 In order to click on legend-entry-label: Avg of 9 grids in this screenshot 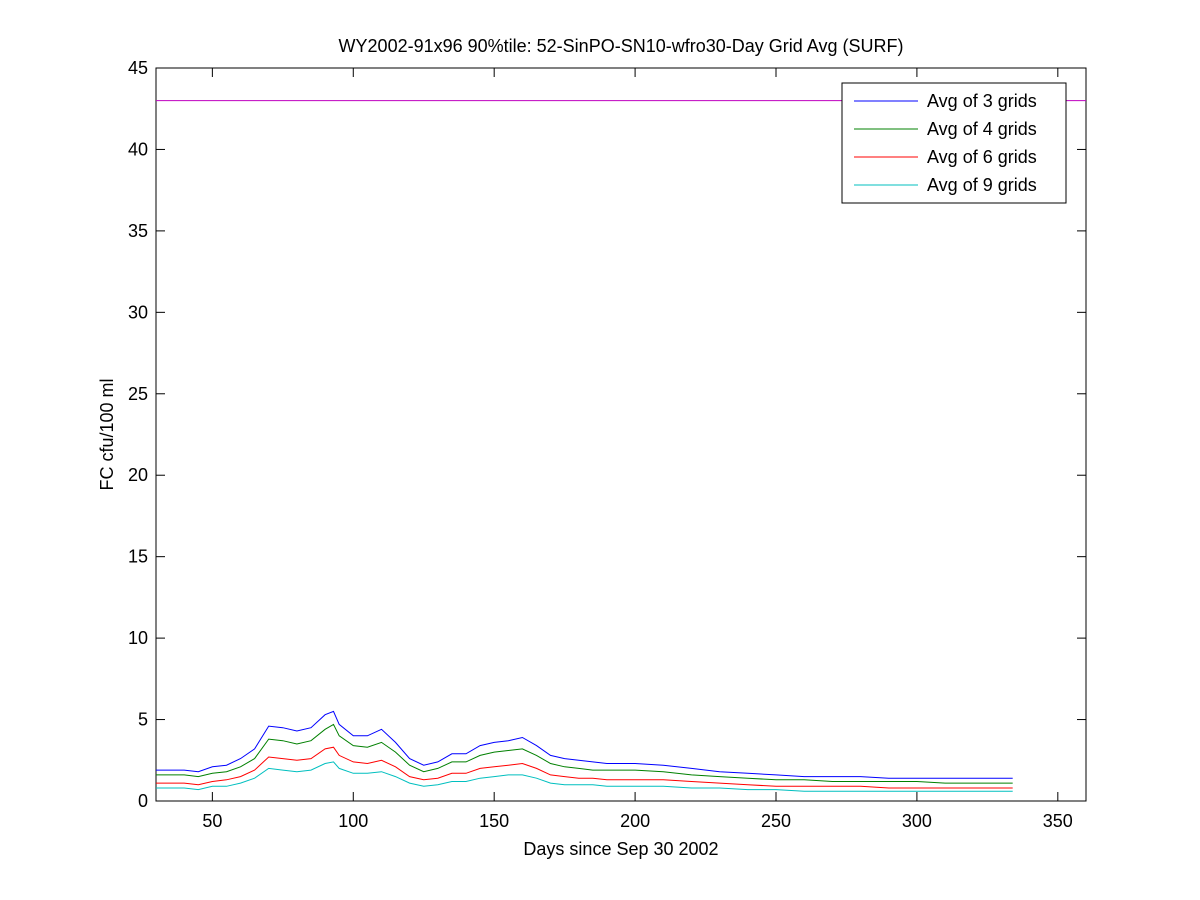, I will do `click(982, 185)`.